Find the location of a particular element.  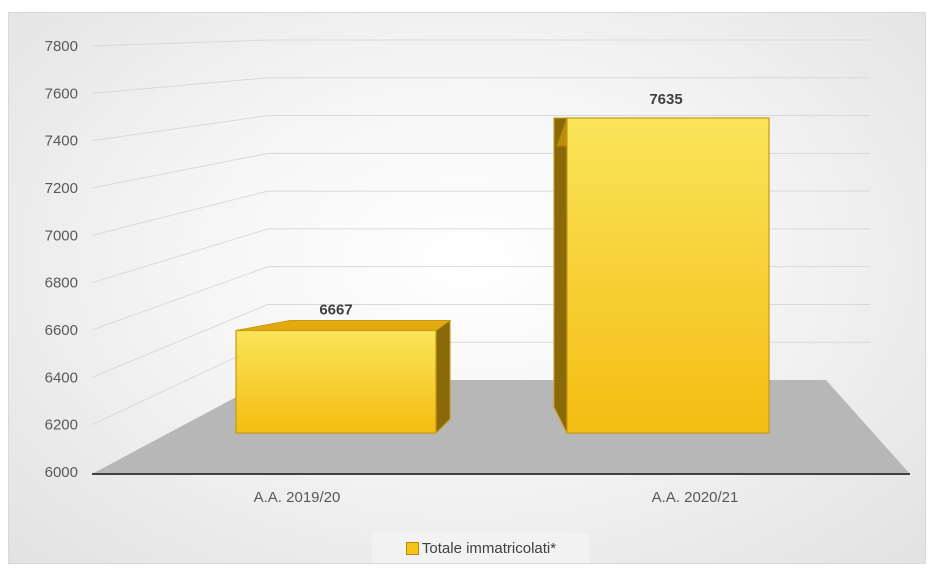

legend-swatch is located at coordinates (412, 548).